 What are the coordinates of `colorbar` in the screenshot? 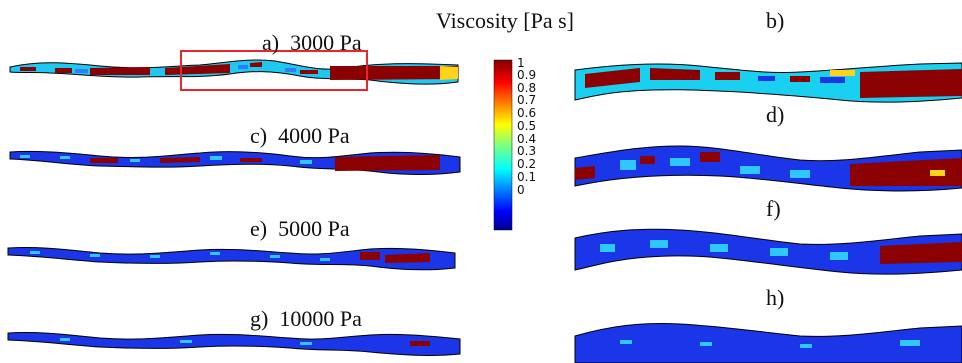 It's located at (503, 145).